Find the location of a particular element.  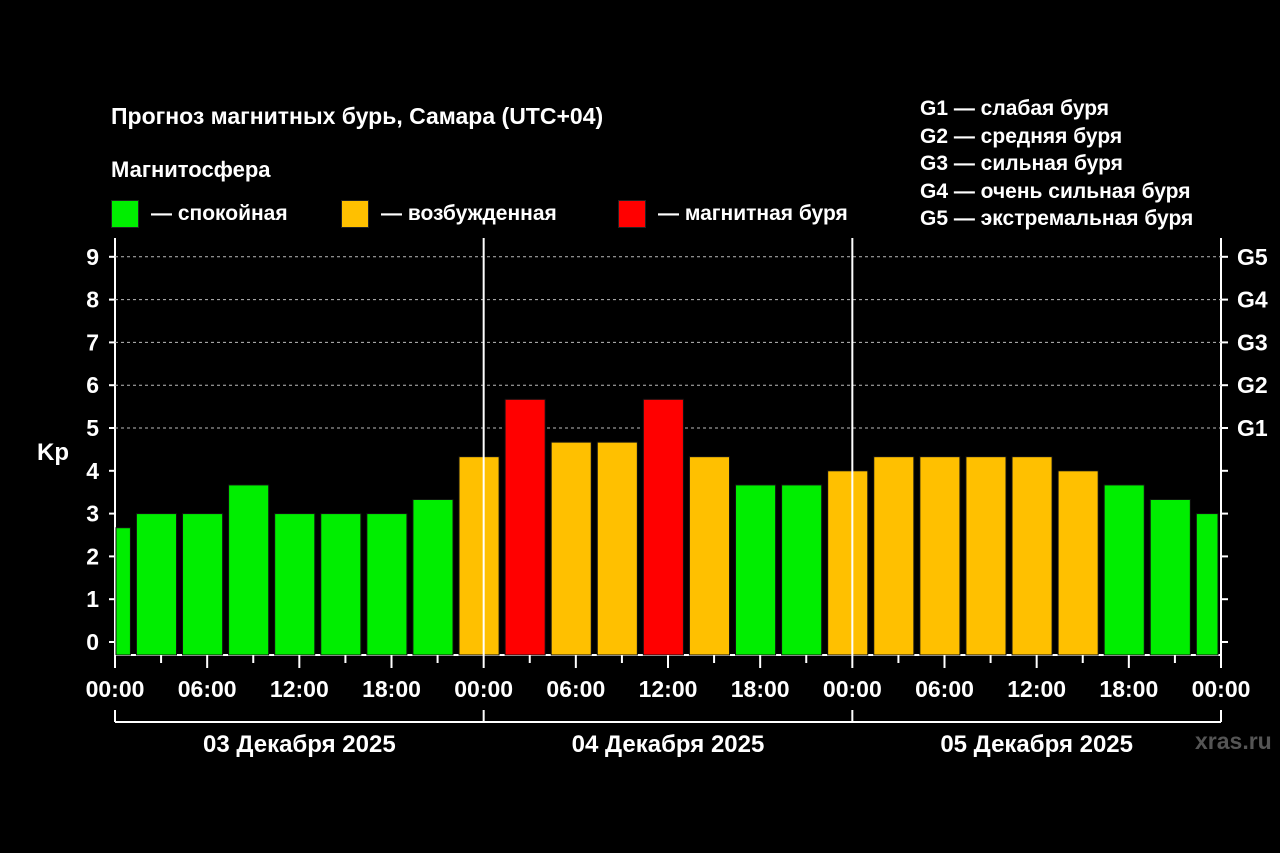

g-tick-label: G5 is located at coordinates (1252, 257).